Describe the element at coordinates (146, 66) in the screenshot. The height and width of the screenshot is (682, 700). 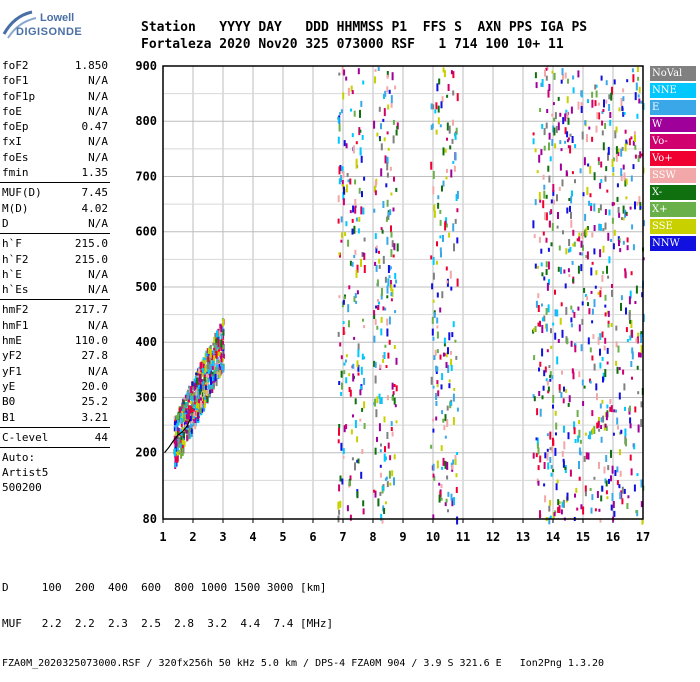
I see `y-tick-label: 900` at that location.